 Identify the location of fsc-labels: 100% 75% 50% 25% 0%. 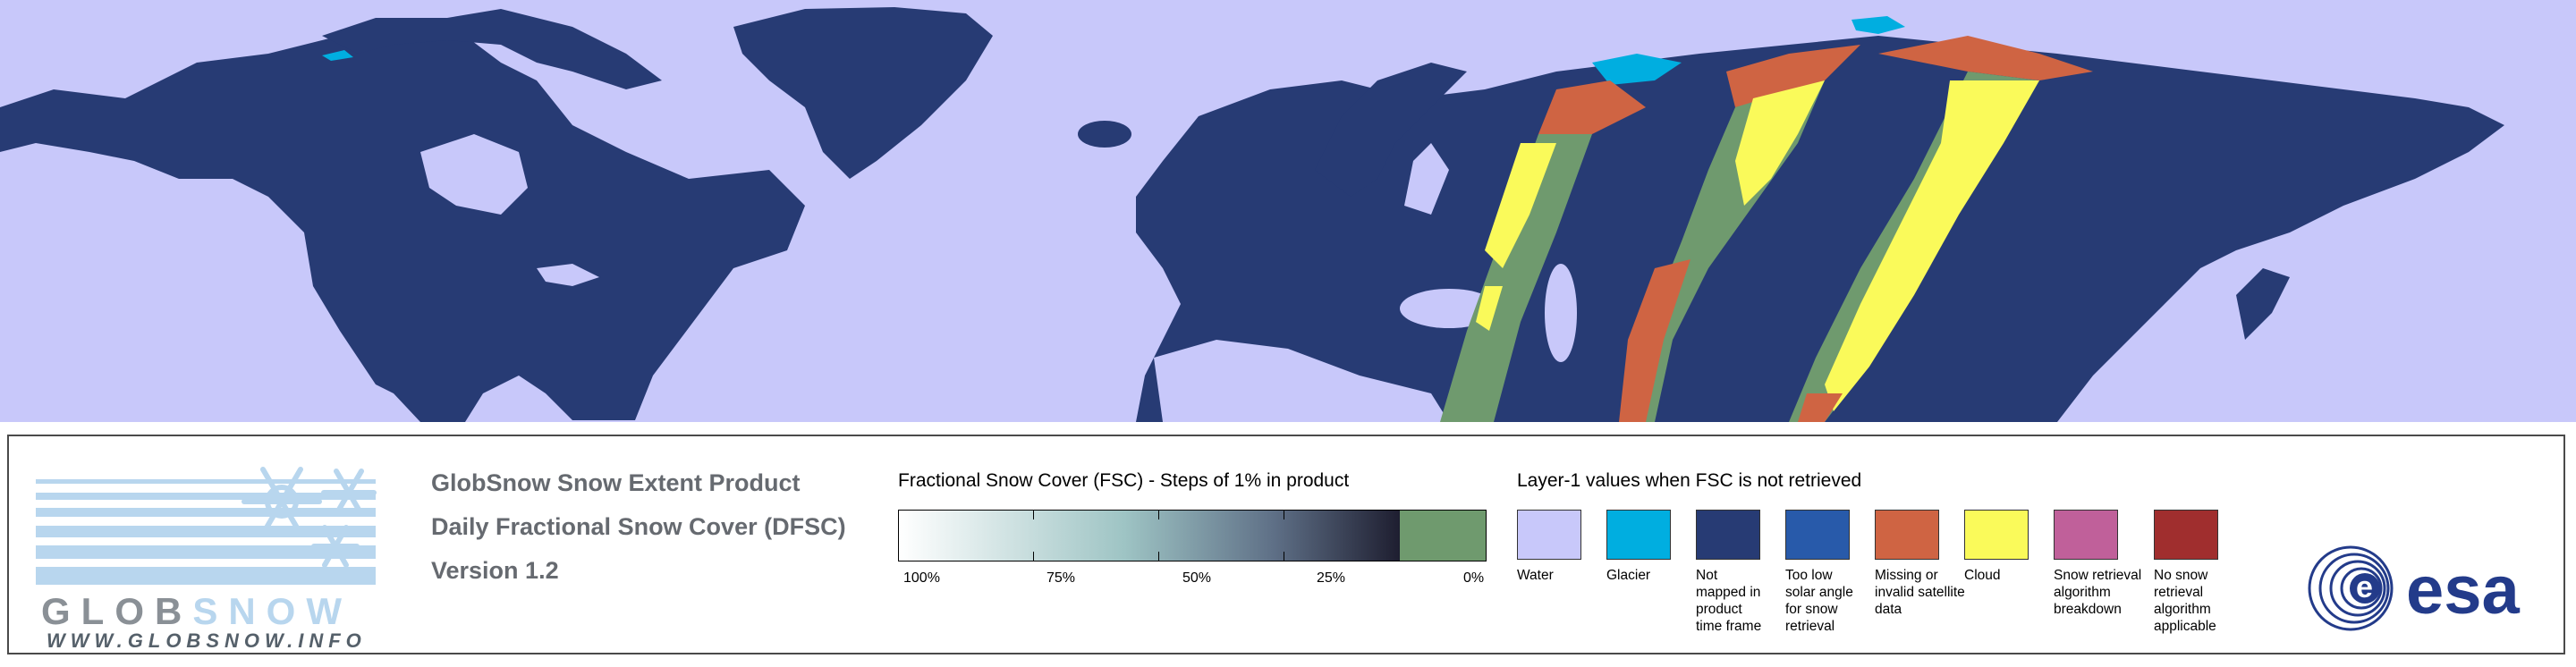
(1192, 579).